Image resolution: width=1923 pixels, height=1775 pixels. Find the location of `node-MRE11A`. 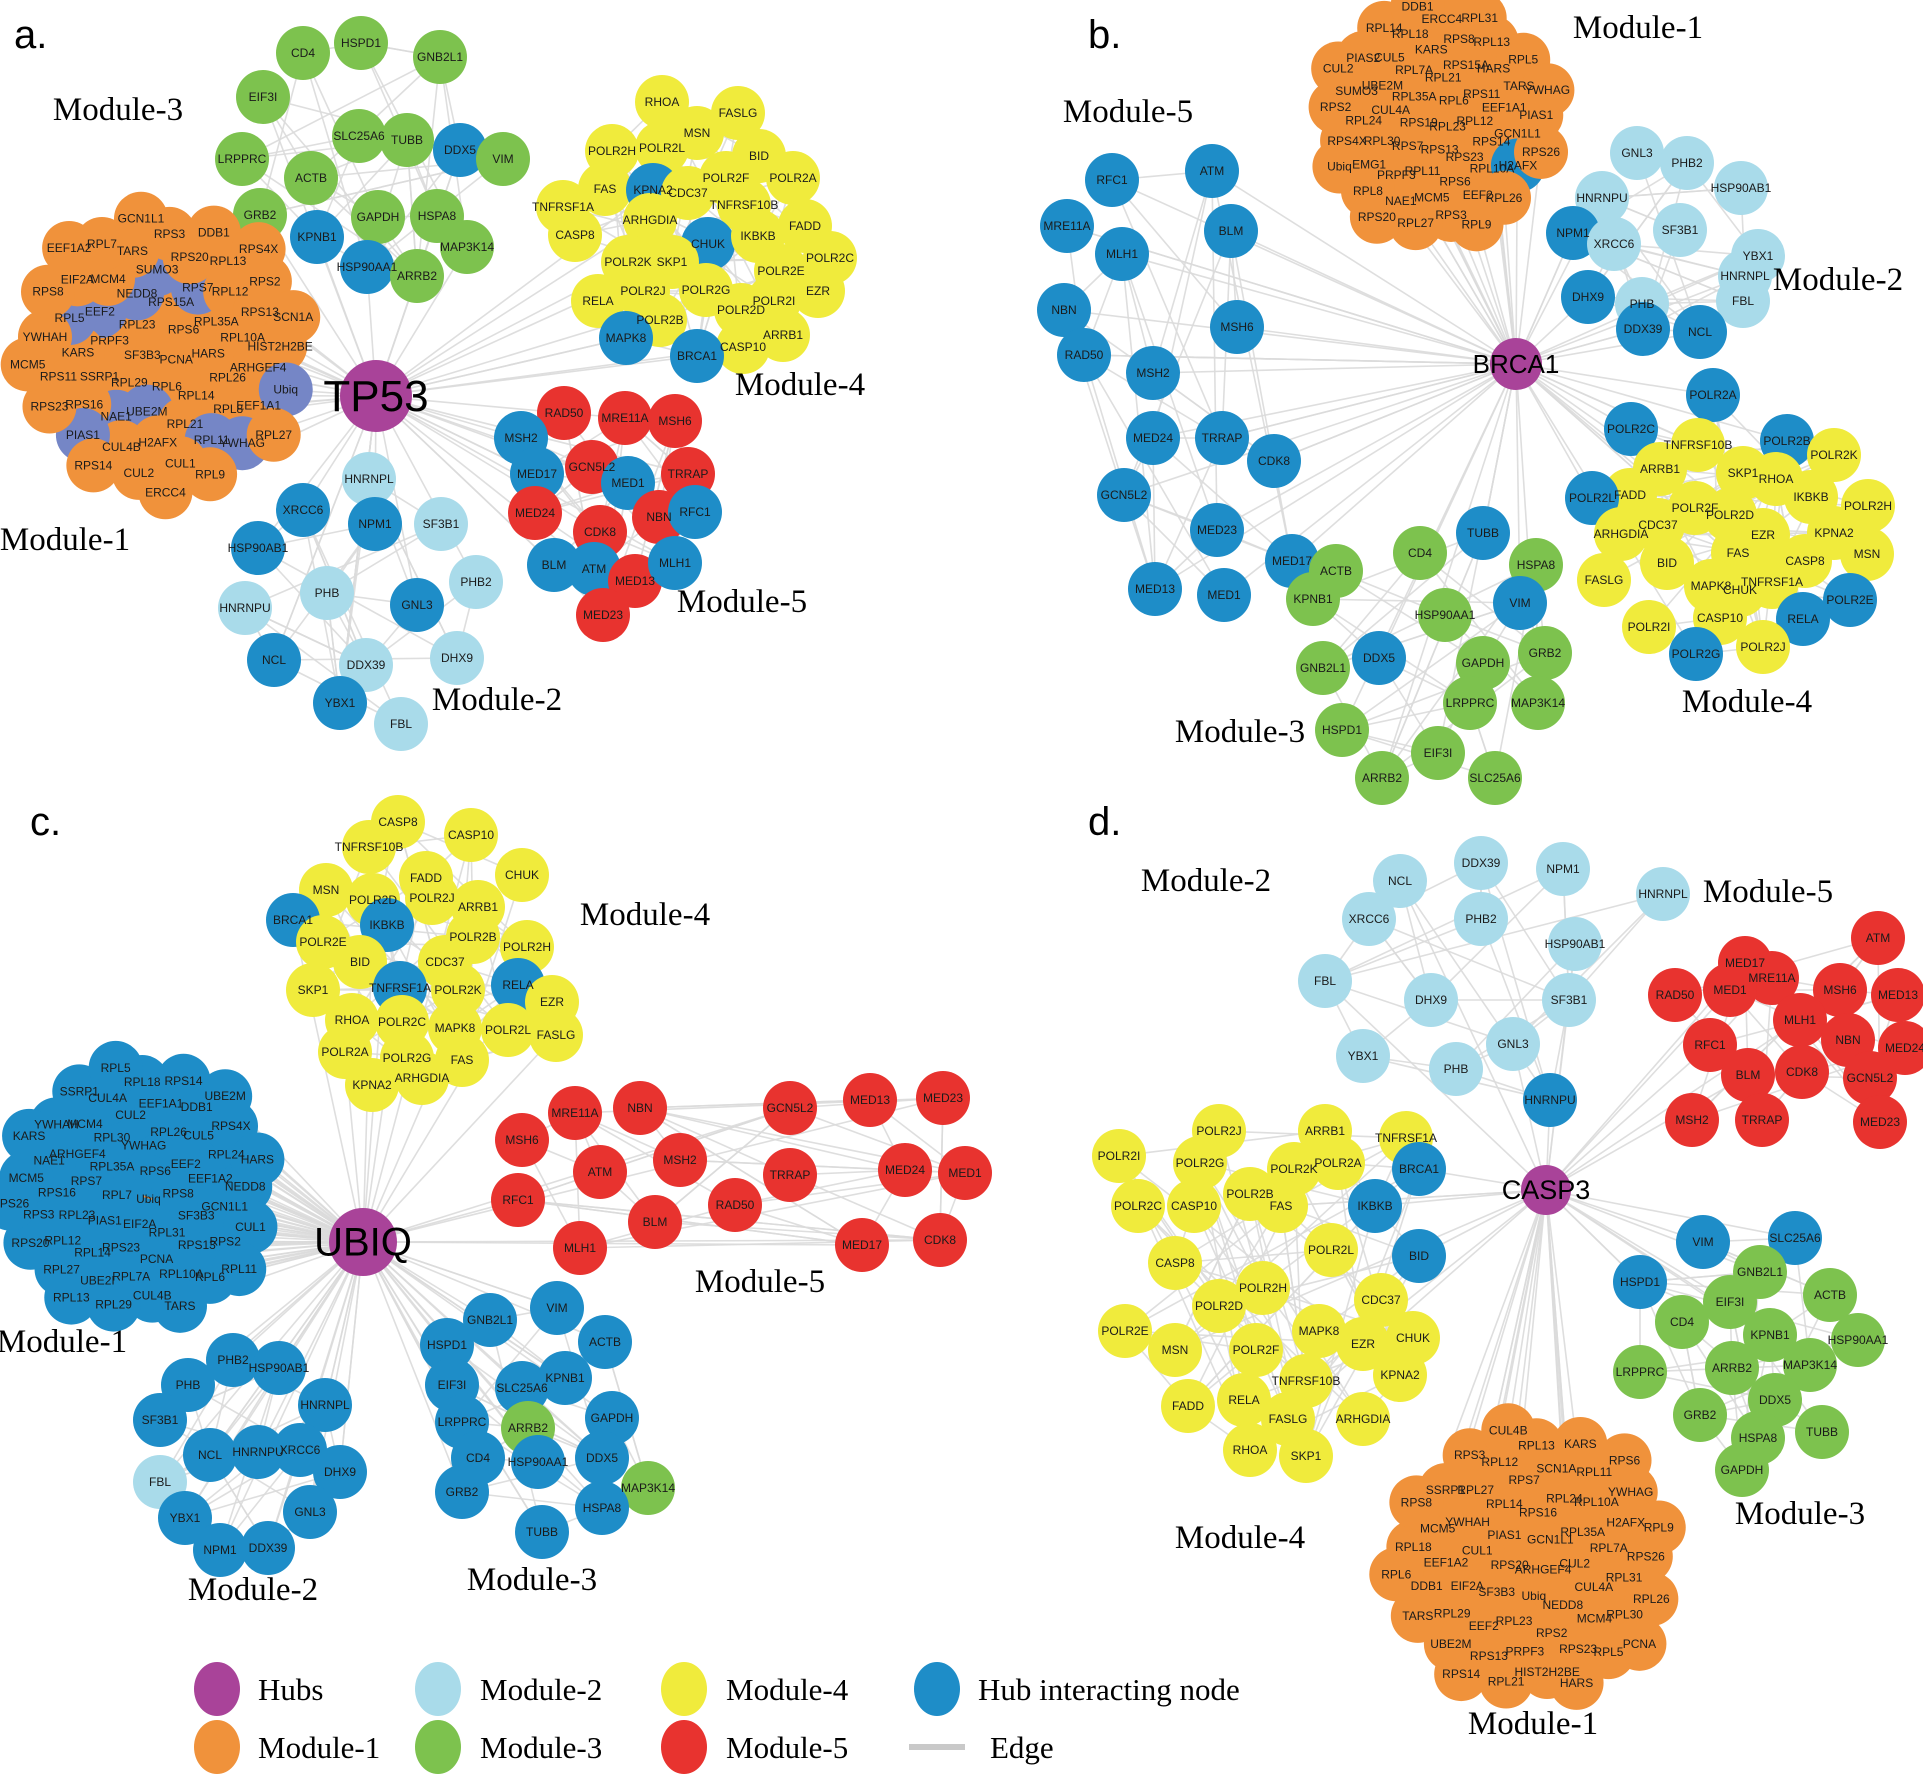

node-MRE11A is located at coordinates (1772, 978).